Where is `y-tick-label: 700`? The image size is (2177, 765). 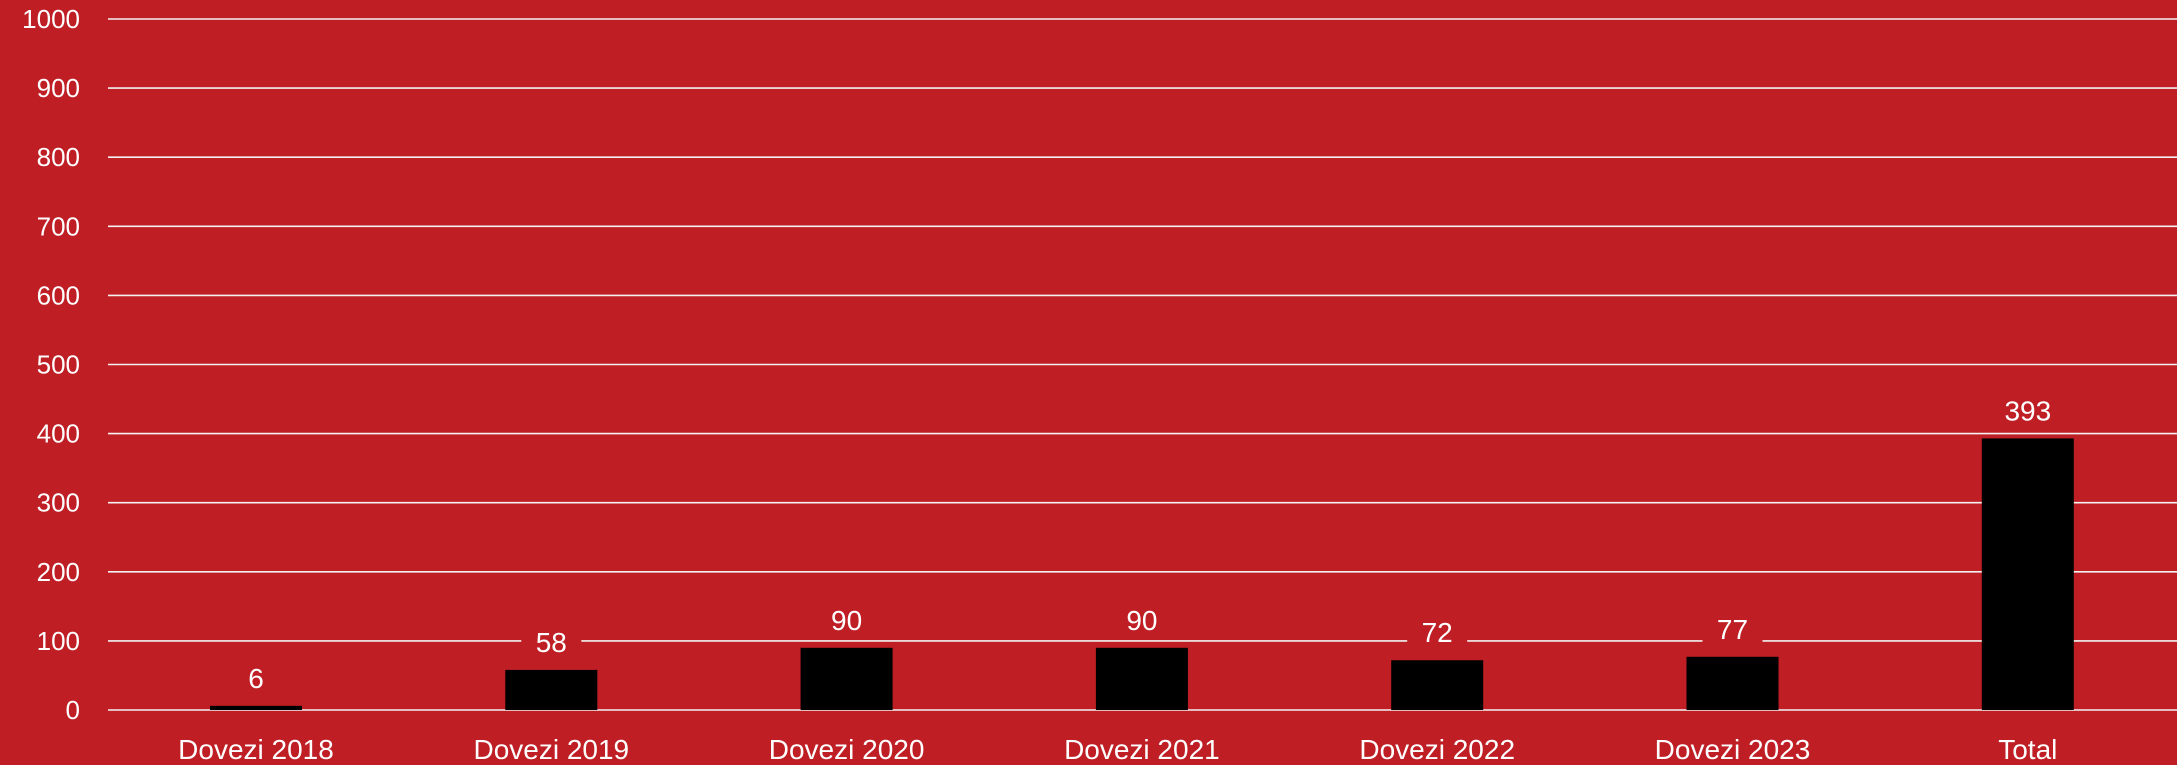
y-tick-label: 700 is located at coordinates (58, 226).